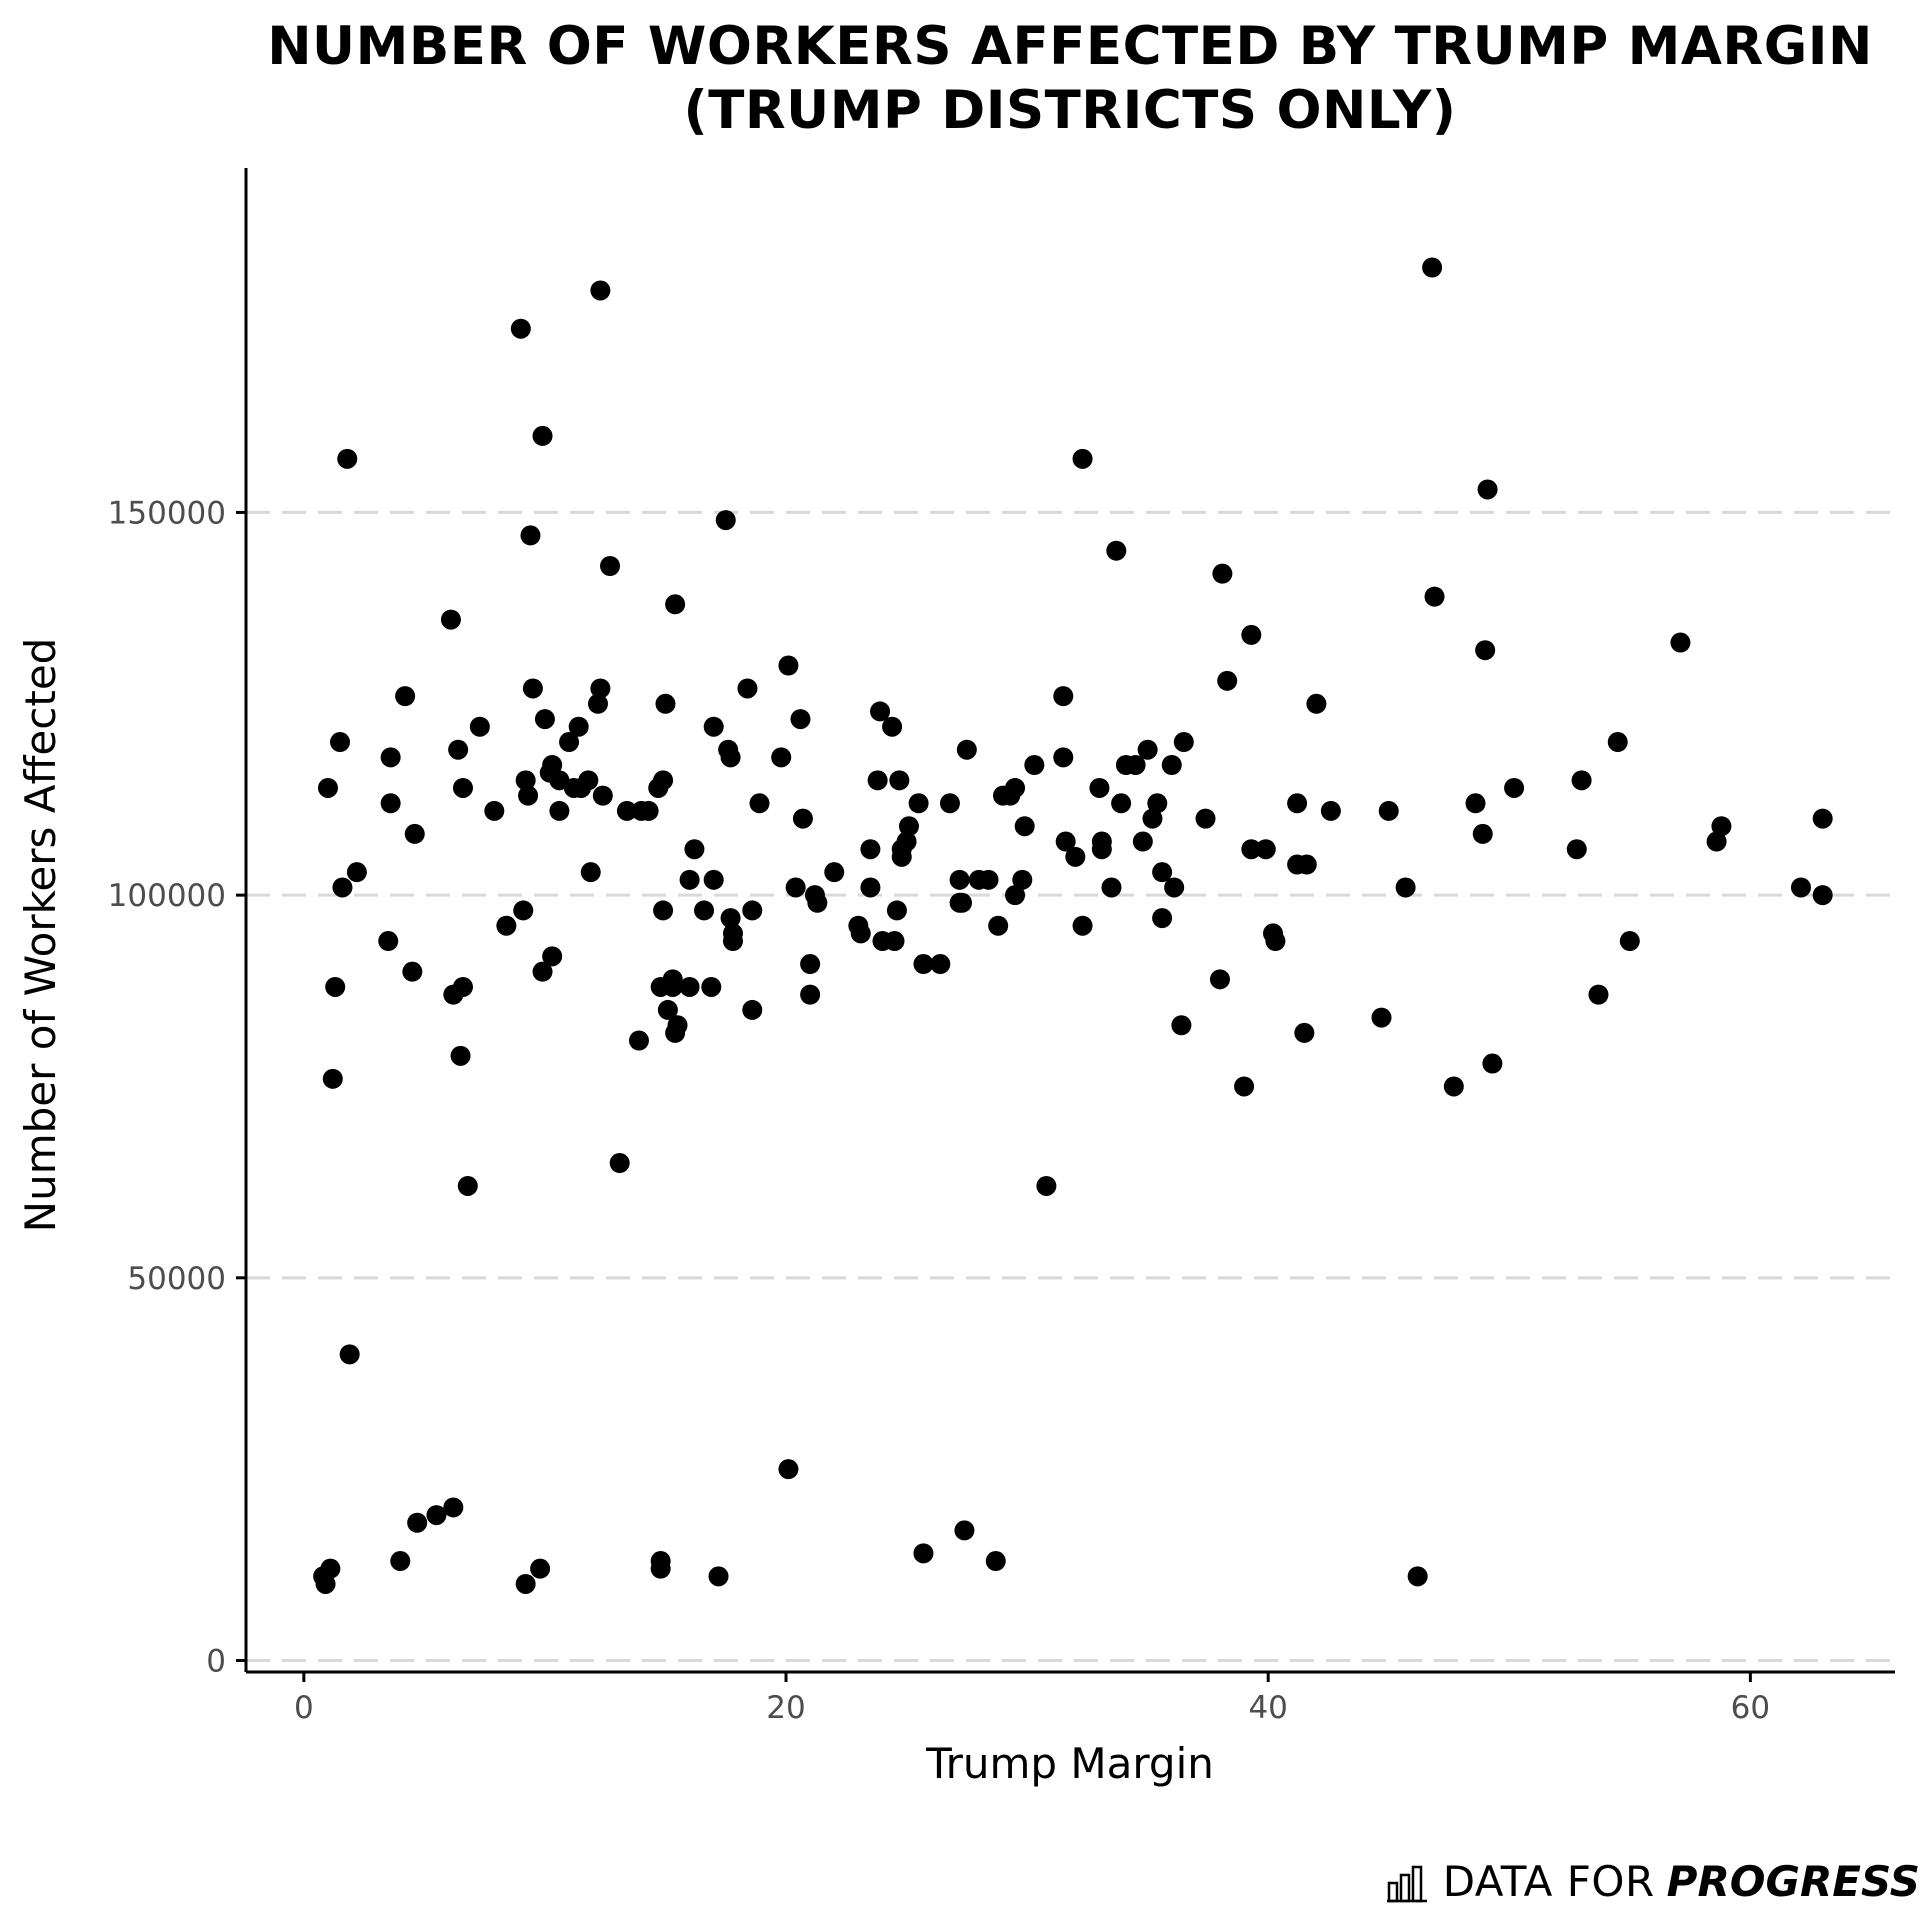 The width and height of the screenshot is (1920, 1920). Describe the element at coordinates (1548, 1881) in the screenshot. I see `logo-text-light: DATA FOR` at that location.